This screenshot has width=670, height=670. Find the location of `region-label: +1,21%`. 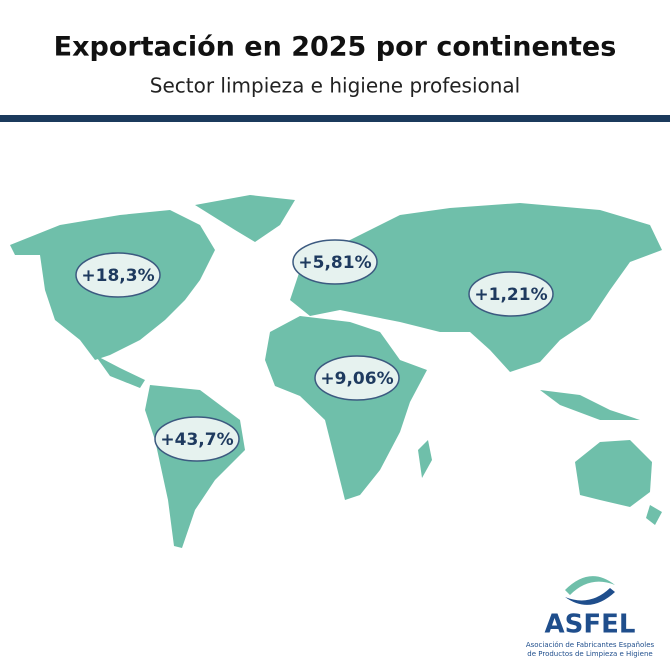

region-label: +1,21% is located at coordinates (510, 295).